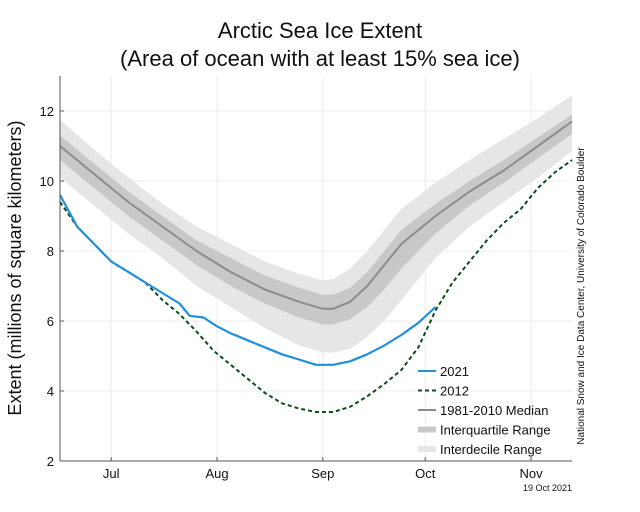 Image resolution: width=640 pixels, height=512 pixels. Describe the element at coordinates (531, 473) in the screenshot. I see `x-tick-label: Nov` at that location.